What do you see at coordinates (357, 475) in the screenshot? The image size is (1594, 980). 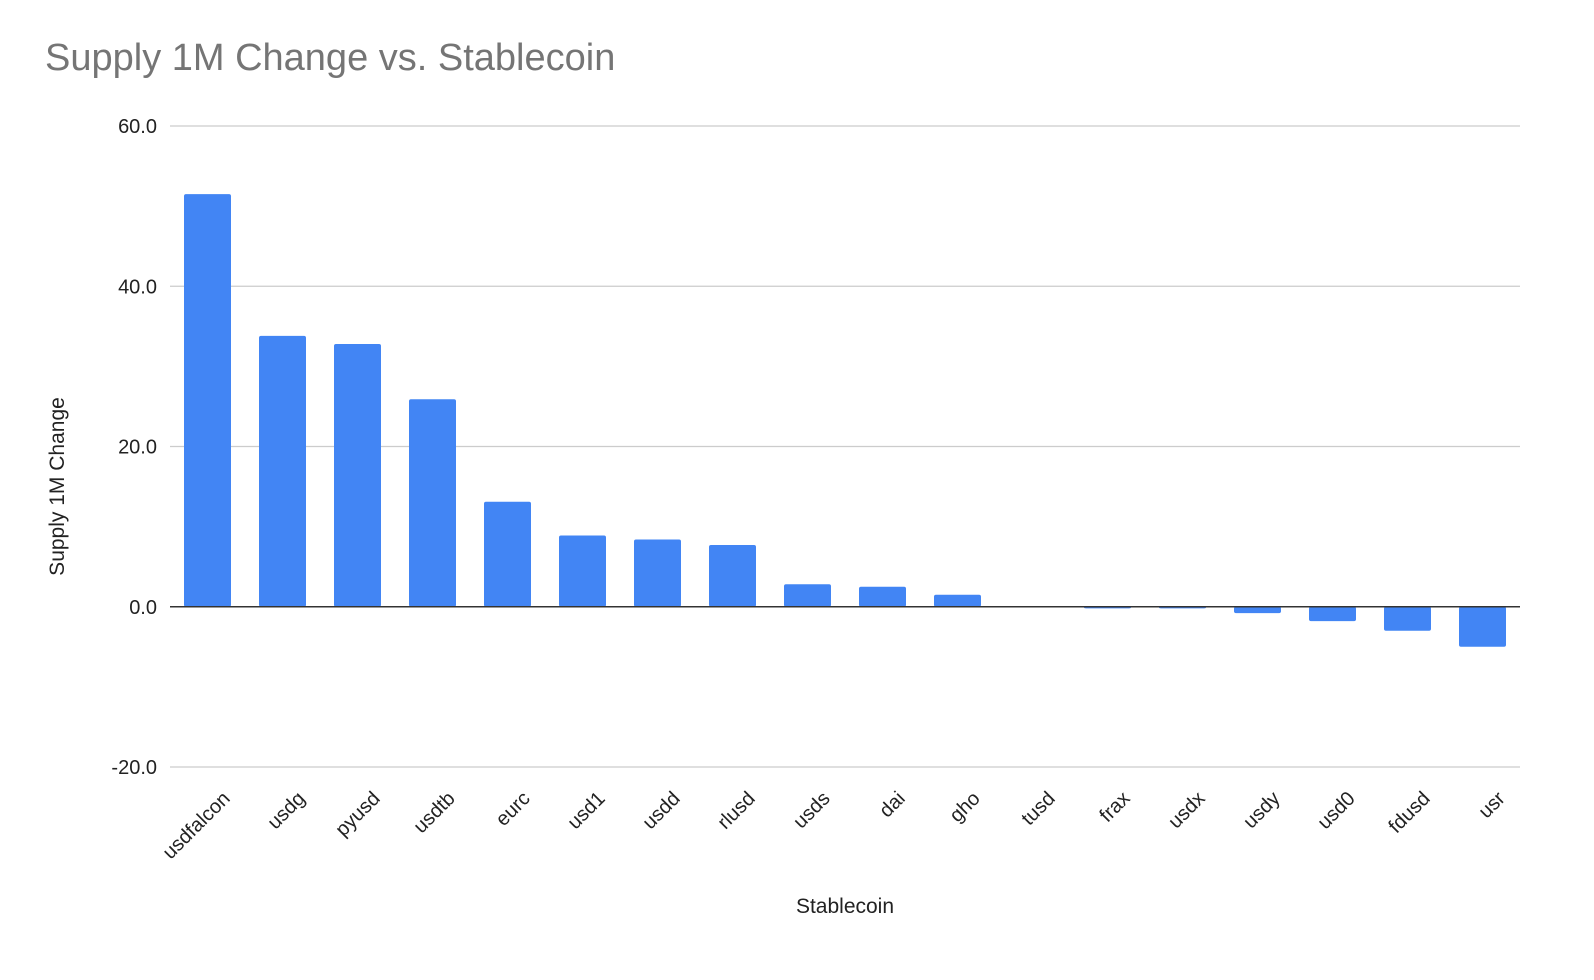 I see `bar-pyusd` at bounding box center [357, 475].